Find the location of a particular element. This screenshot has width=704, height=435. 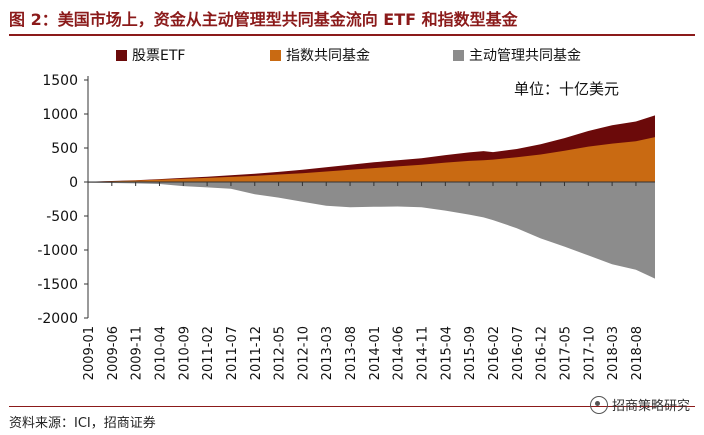

x-tick-label: 2013-08 is located at coordinates (351, 353).